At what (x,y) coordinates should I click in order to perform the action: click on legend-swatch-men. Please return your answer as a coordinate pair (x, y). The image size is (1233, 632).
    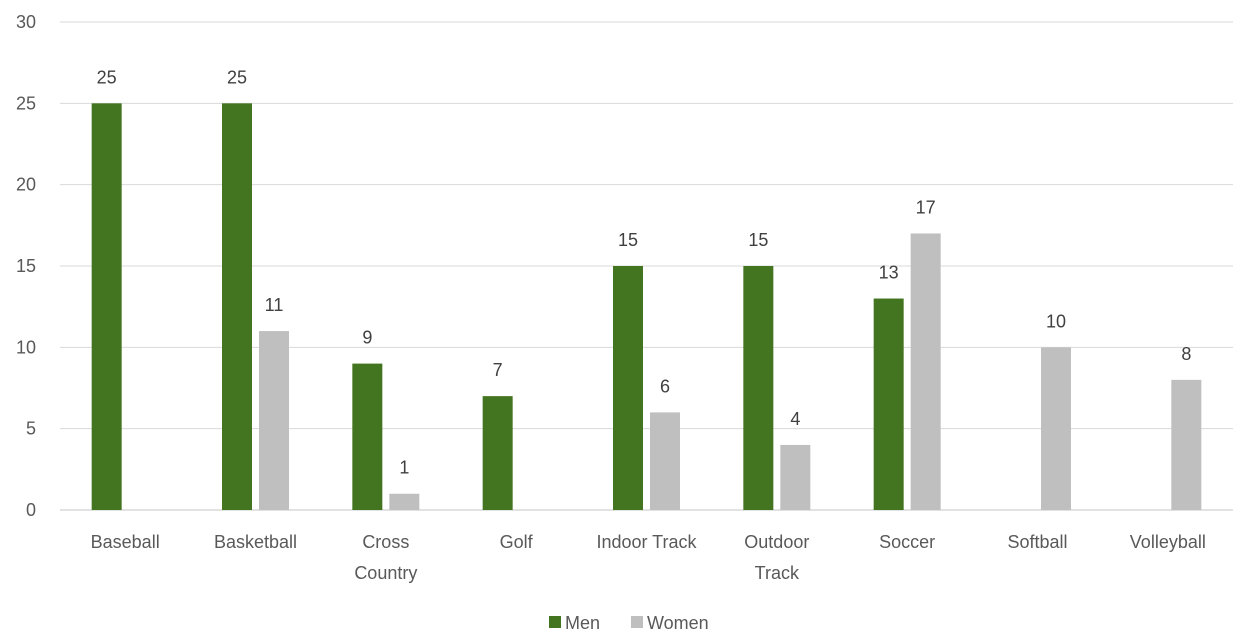
    Looking at the image, I should click on (555, 622).